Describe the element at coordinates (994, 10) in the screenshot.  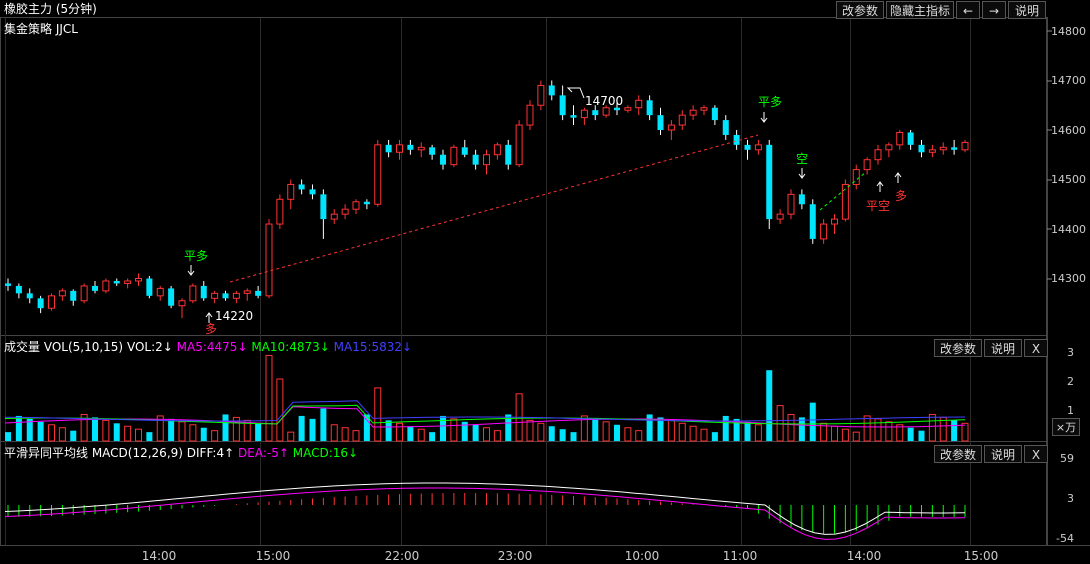
I see `arrow-right-icon: →` at that location.